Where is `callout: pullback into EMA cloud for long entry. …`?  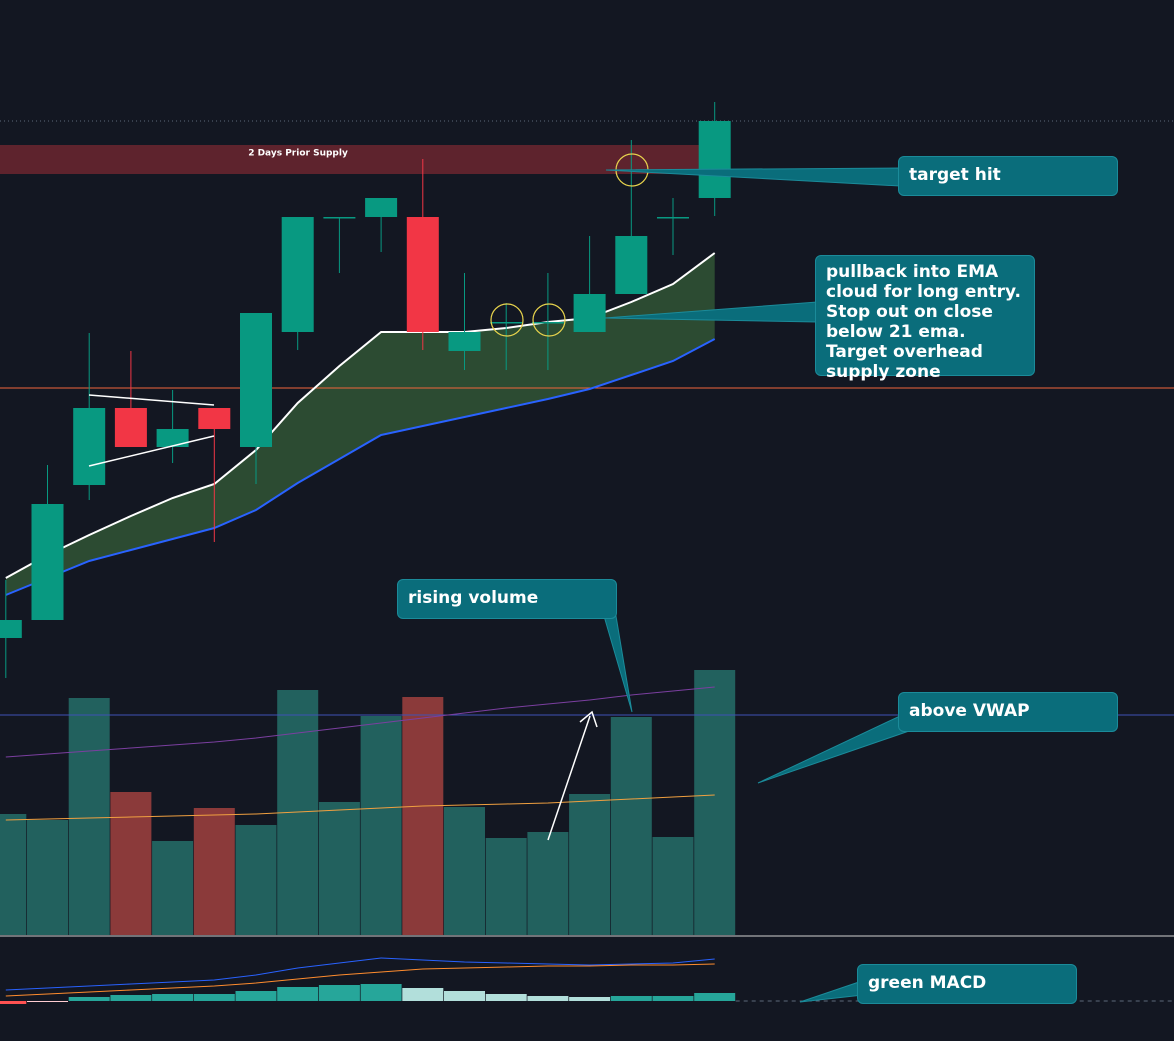
callout: pullback into EMA cloud for long entry. … is located at coordinates (925, 318).